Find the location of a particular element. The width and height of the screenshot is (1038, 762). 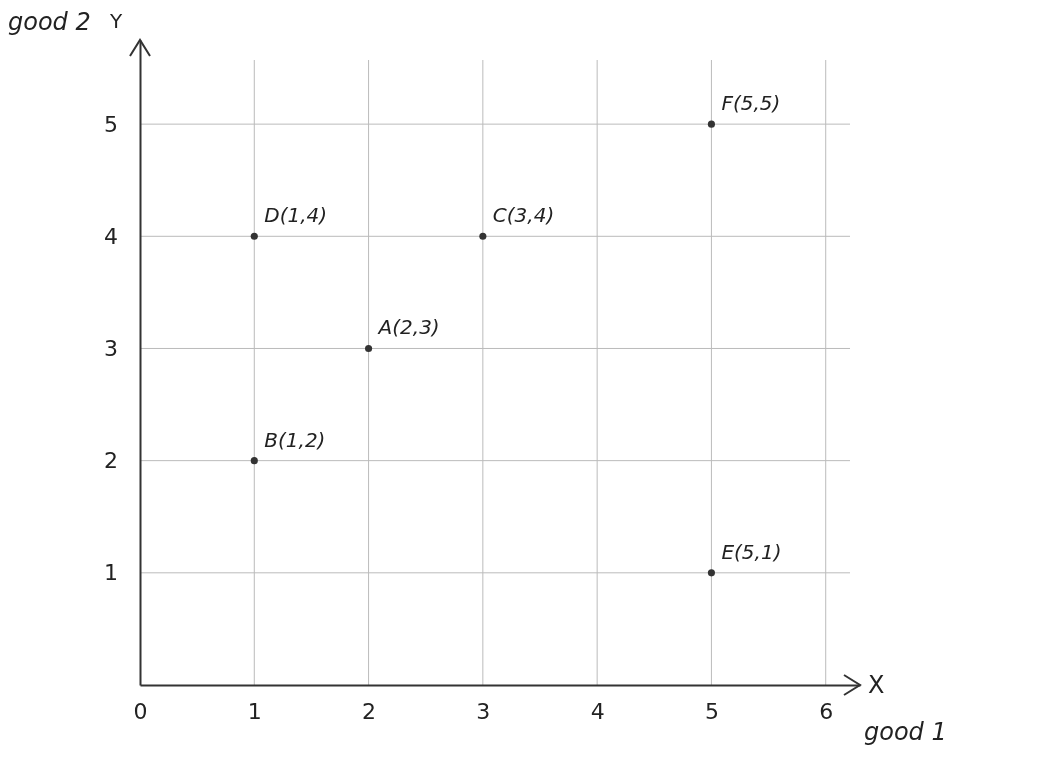

x-axis-title: good 1 is located at coordinates (905, 732).